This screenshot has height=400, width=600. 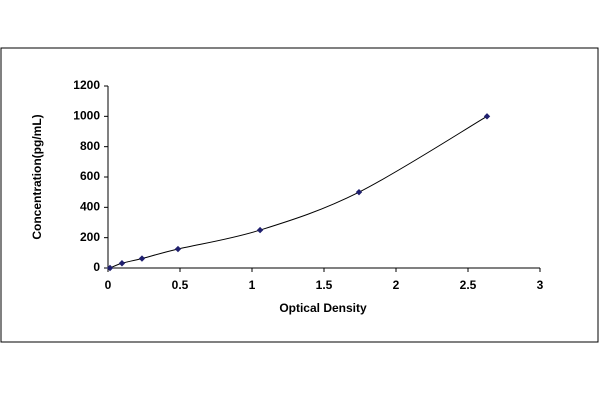 I want to click on x-tick-label: 1.5, so click(x=324, y=285).